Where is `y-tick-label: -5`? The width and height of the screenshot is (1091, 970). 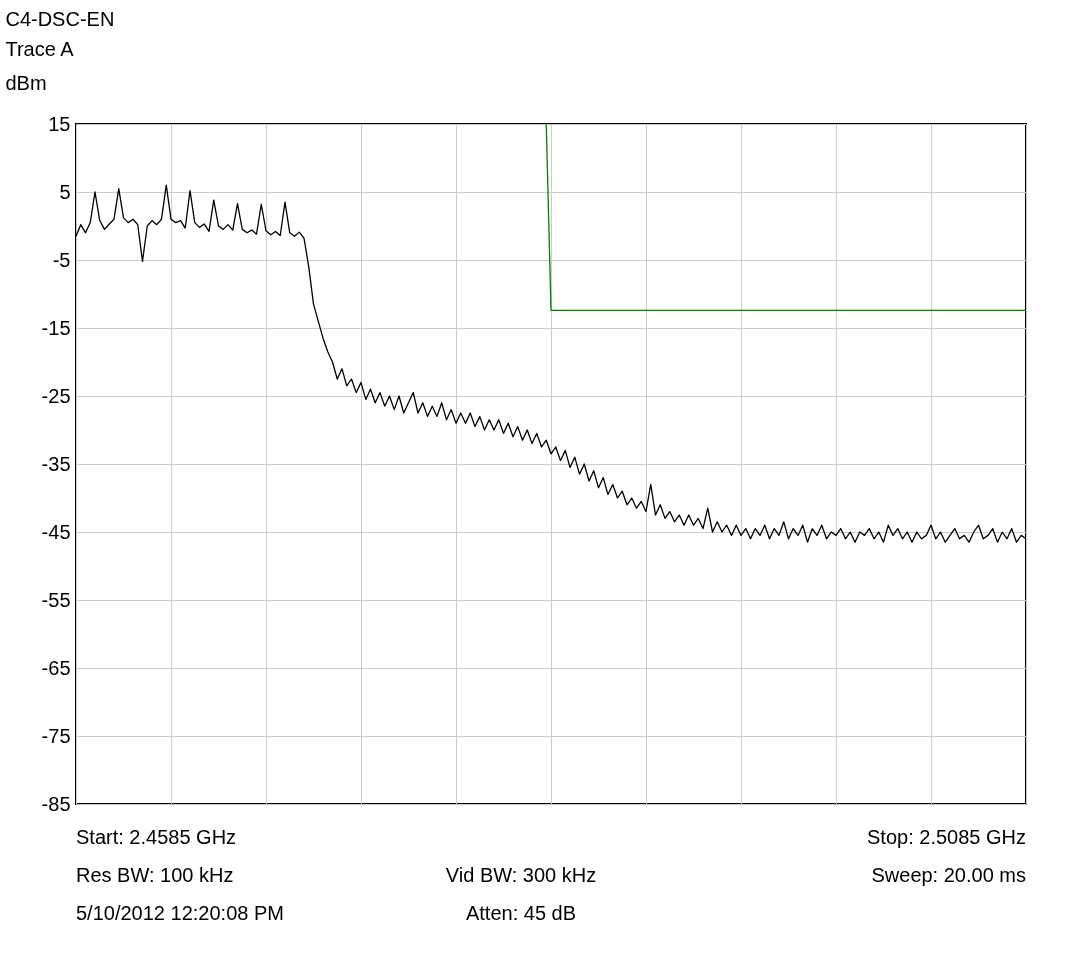 y-tick-label: -5 is located at coordinates (61, 259).